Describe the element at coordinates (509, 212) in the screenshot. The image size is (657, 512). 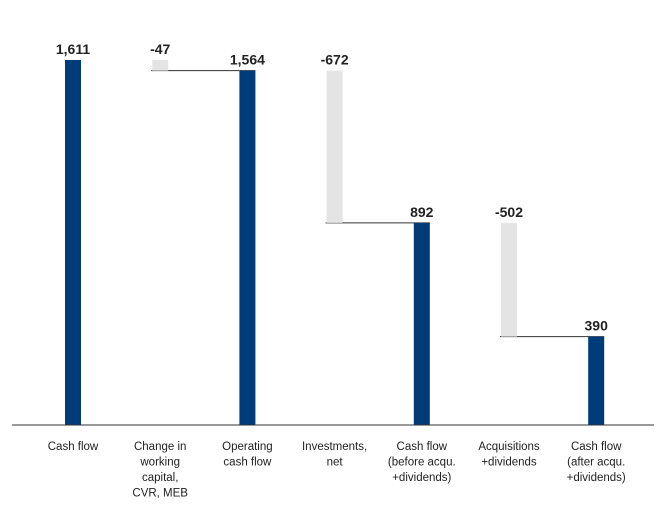
I see `data-label: -502` at that location.